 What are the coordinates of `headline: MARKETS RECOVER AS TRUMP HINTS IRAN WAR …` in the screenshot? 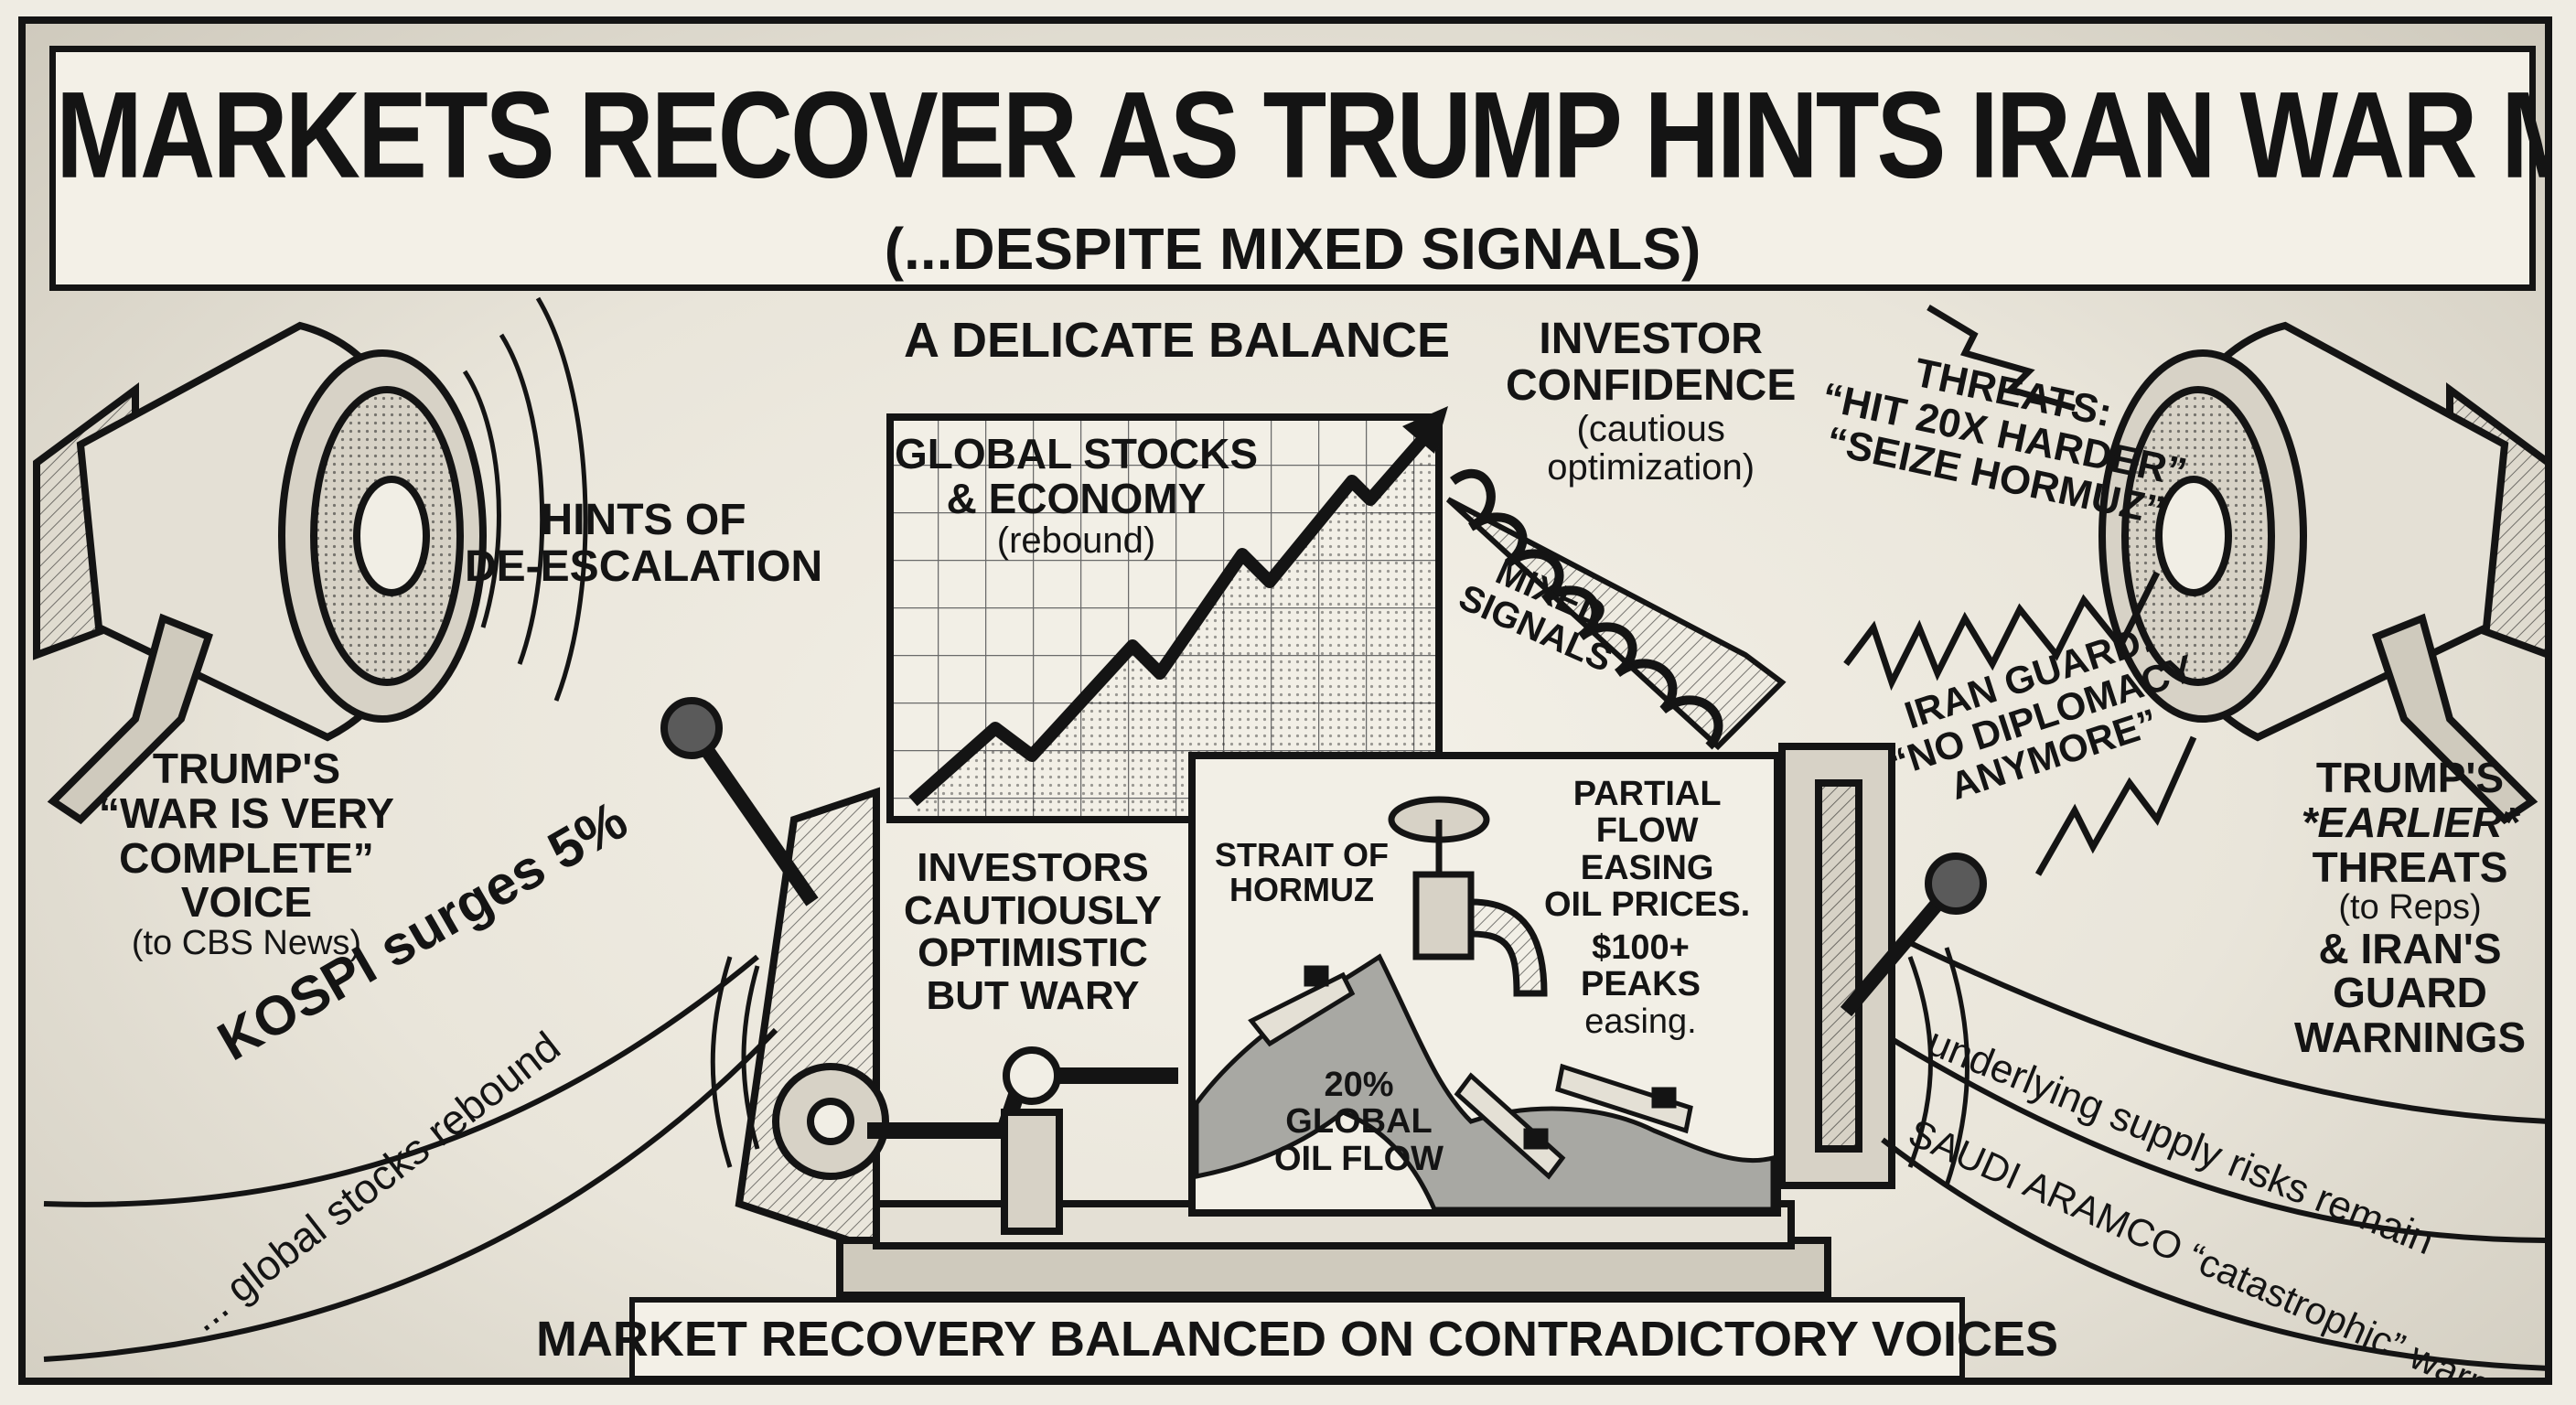 It's located at (1301, 136).